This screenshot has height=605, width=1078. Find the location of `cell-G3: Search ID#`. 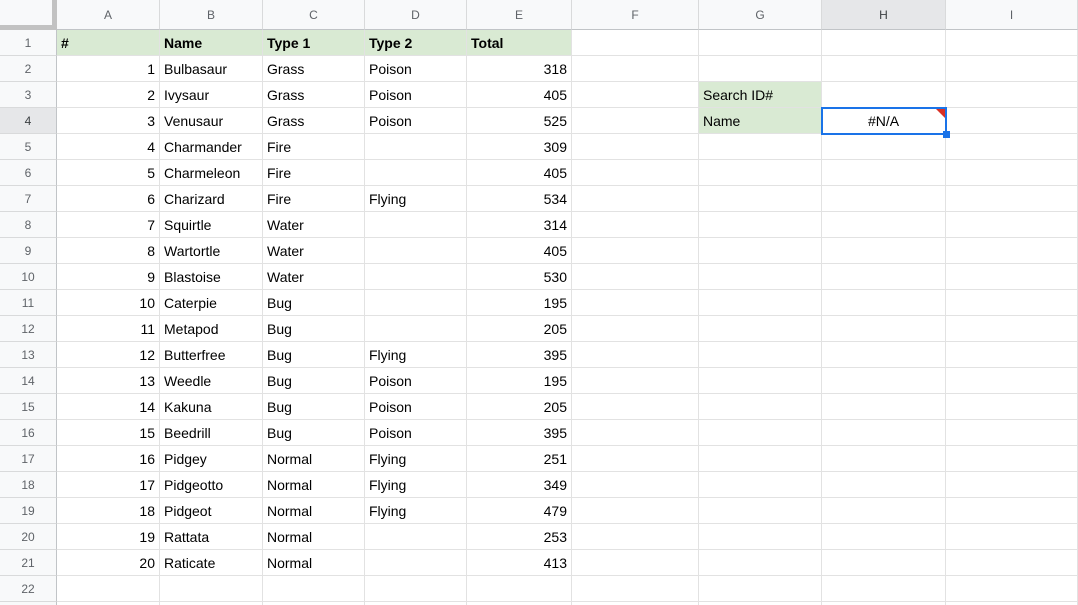

cell-G3: Search ID# is located at coordinates (760, 95).